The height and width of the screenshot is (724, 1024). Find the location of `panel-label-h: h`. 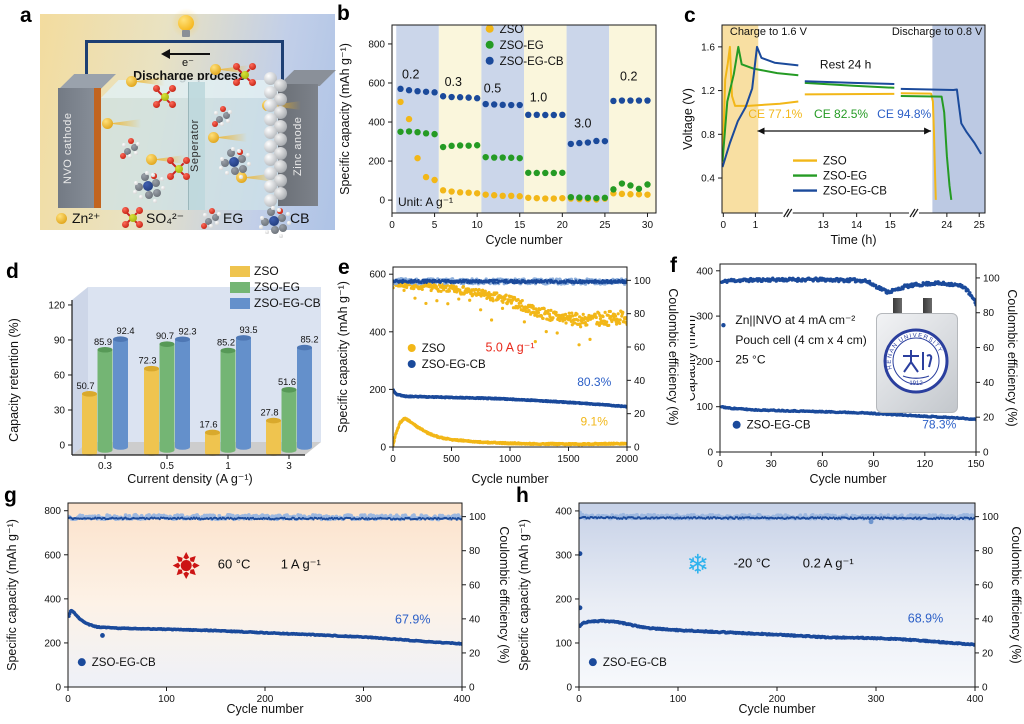

panel-label-h: h is located at coordinates (522, 495).